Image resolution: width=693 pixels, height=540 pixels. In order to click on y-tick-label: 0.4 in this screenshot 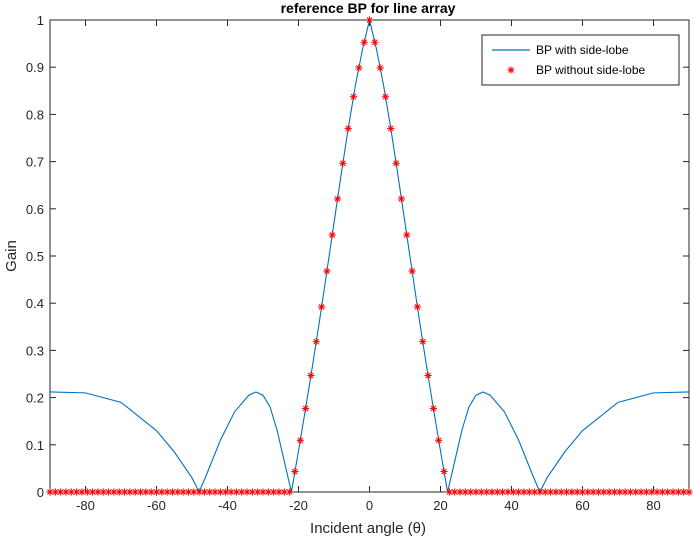, I will do `click(35, 303)`.